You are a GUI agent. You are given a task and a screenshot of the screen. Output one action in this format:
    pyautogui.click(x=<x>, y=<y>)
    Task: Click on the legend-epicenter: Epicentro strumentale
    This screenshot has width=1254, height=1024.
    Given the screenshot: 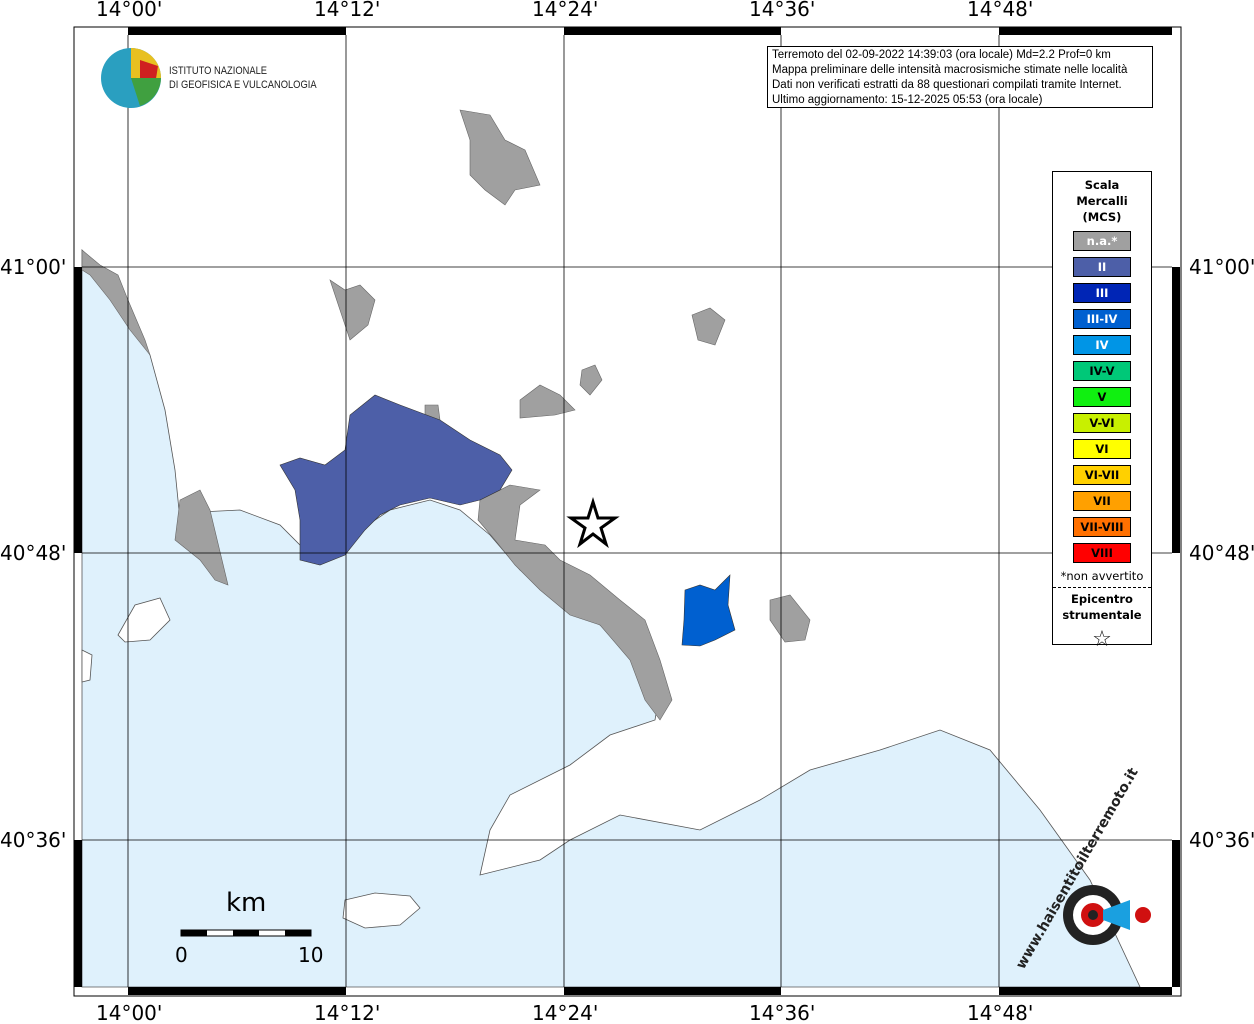 What is the action you would take?
    pyautogui.click(x=1102, y=605)
    